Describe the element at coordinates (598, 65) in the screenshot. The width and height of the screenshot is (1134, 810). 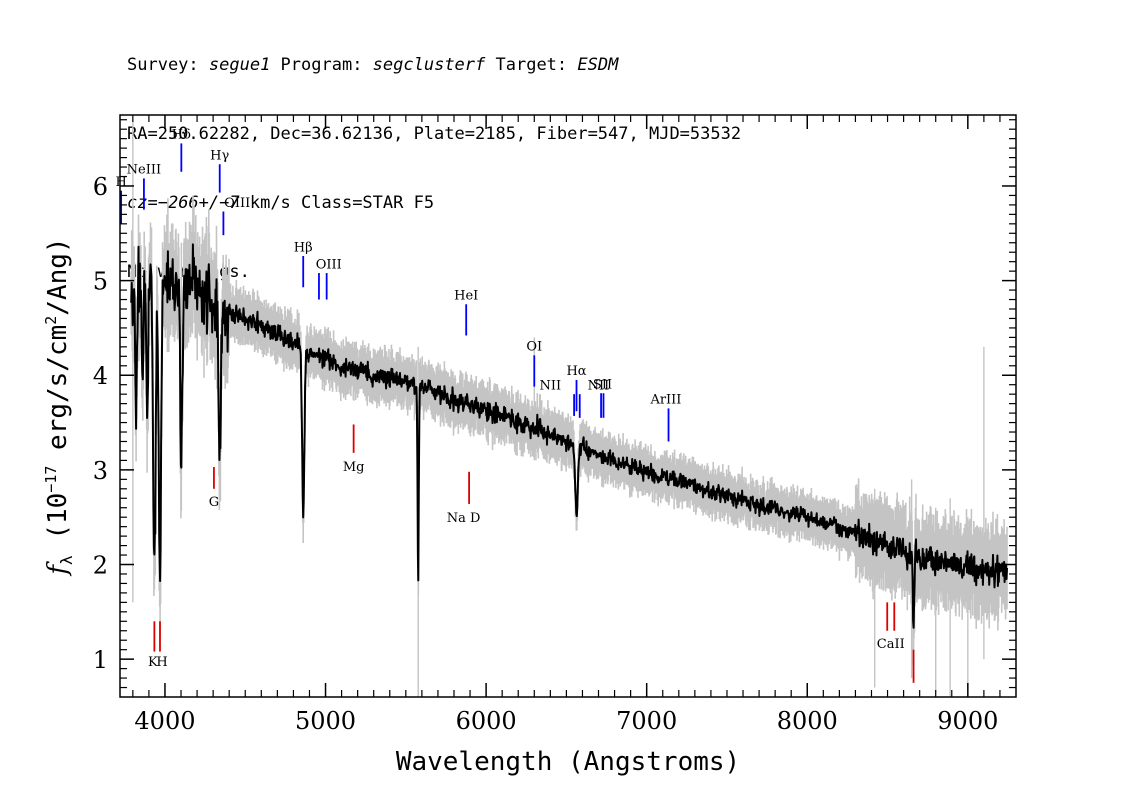
I see `target-value: ESDM` at that location.